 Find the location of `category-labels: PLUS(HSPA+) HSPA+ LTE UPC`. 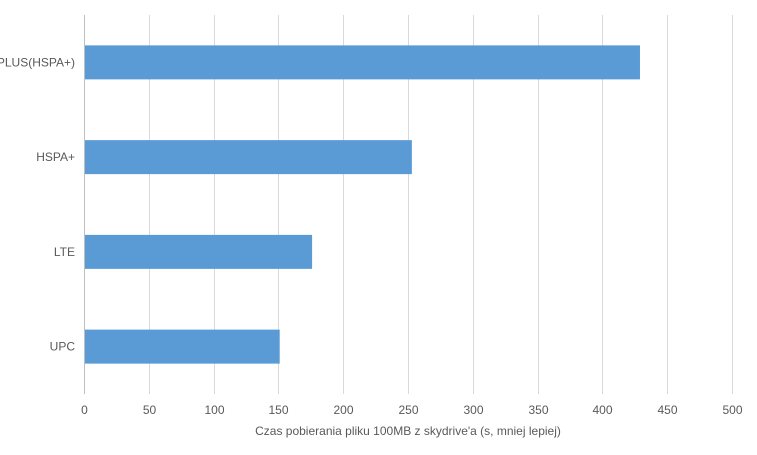

category-labels: PLUS(HSPA+) HSPA+ LTE UPC is located at coordinates (37, 204).